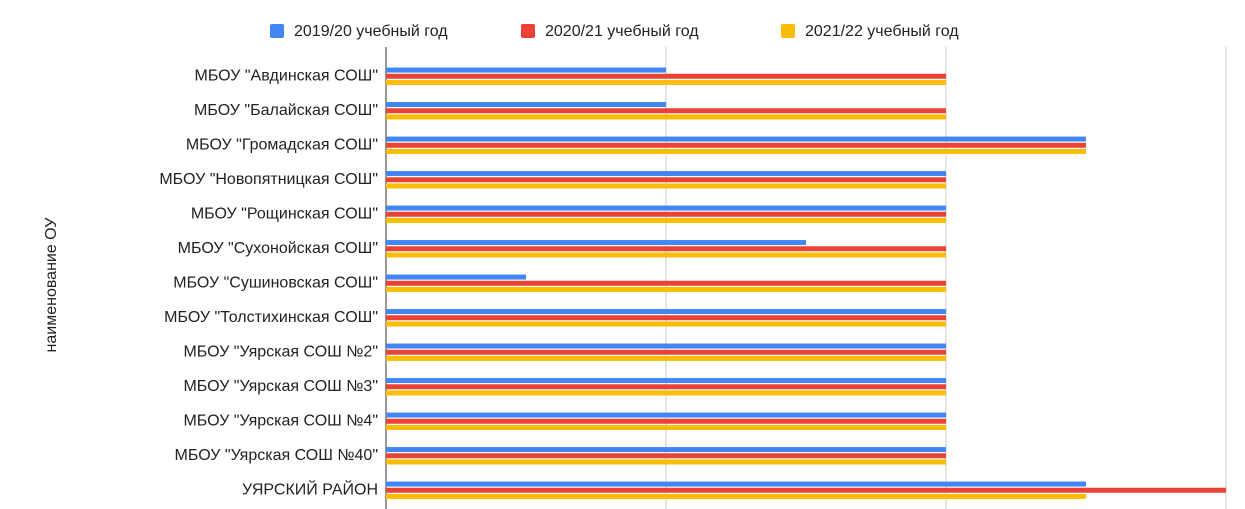 The width and height of the screenshot is (1245, 509). What do you see at coordinates (51, 285) in the screenshot?
I see `y-axis-title: наименование ОУ` at bounding box center [51, 285].